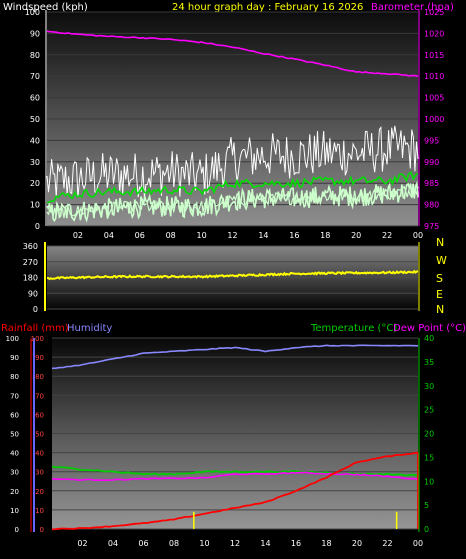  Describe the element at coordinates (434, 55) in the screenshot. I see `y2-tick-label: 1015` at that location.